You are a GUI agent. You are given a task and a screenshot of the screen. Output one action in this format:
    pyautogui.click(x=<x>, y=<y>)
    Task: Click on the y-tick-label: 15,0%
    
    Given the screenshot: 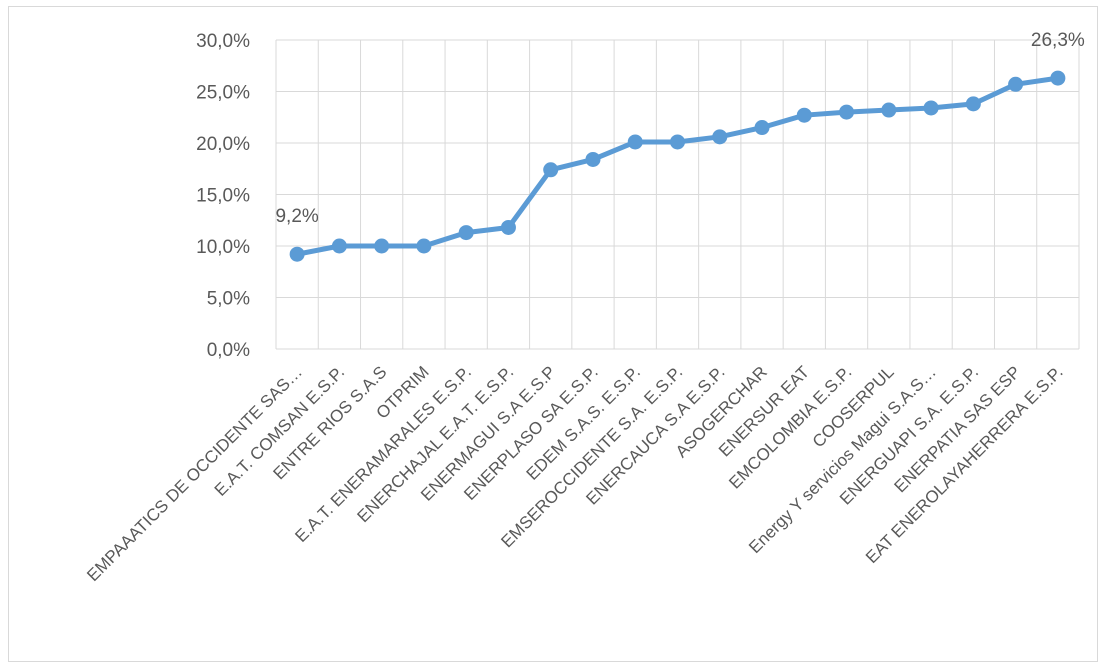 What is the action you would take?
    pyautogui.click(x=223, y=196)
    